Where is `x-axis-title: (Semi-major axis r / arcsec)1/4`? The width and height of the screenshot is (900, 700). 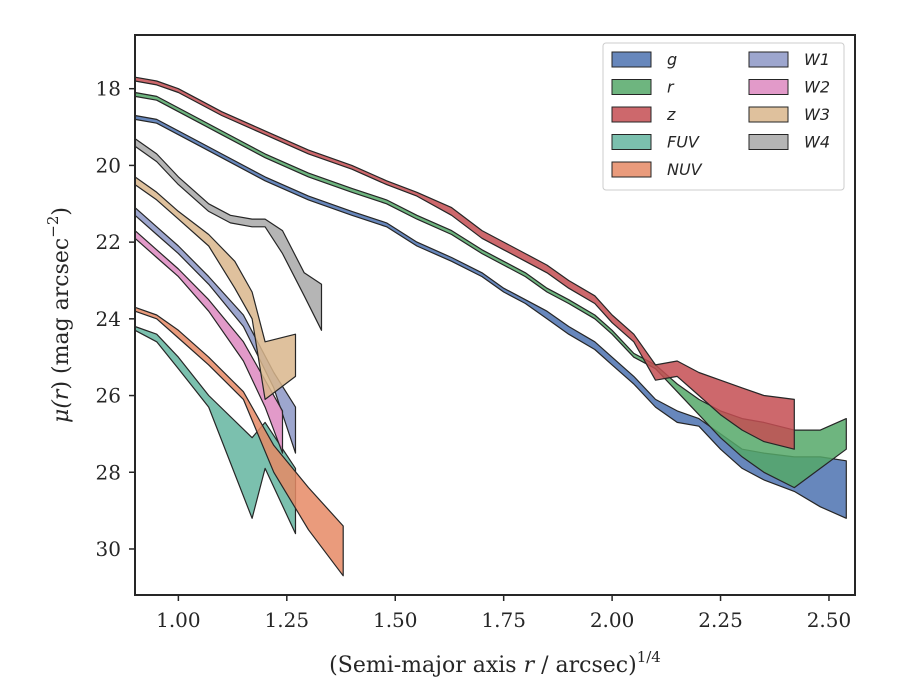
x-axis-title: (Semi-major axis r / arcsec)1/4 is located at coordinates (495, 663).